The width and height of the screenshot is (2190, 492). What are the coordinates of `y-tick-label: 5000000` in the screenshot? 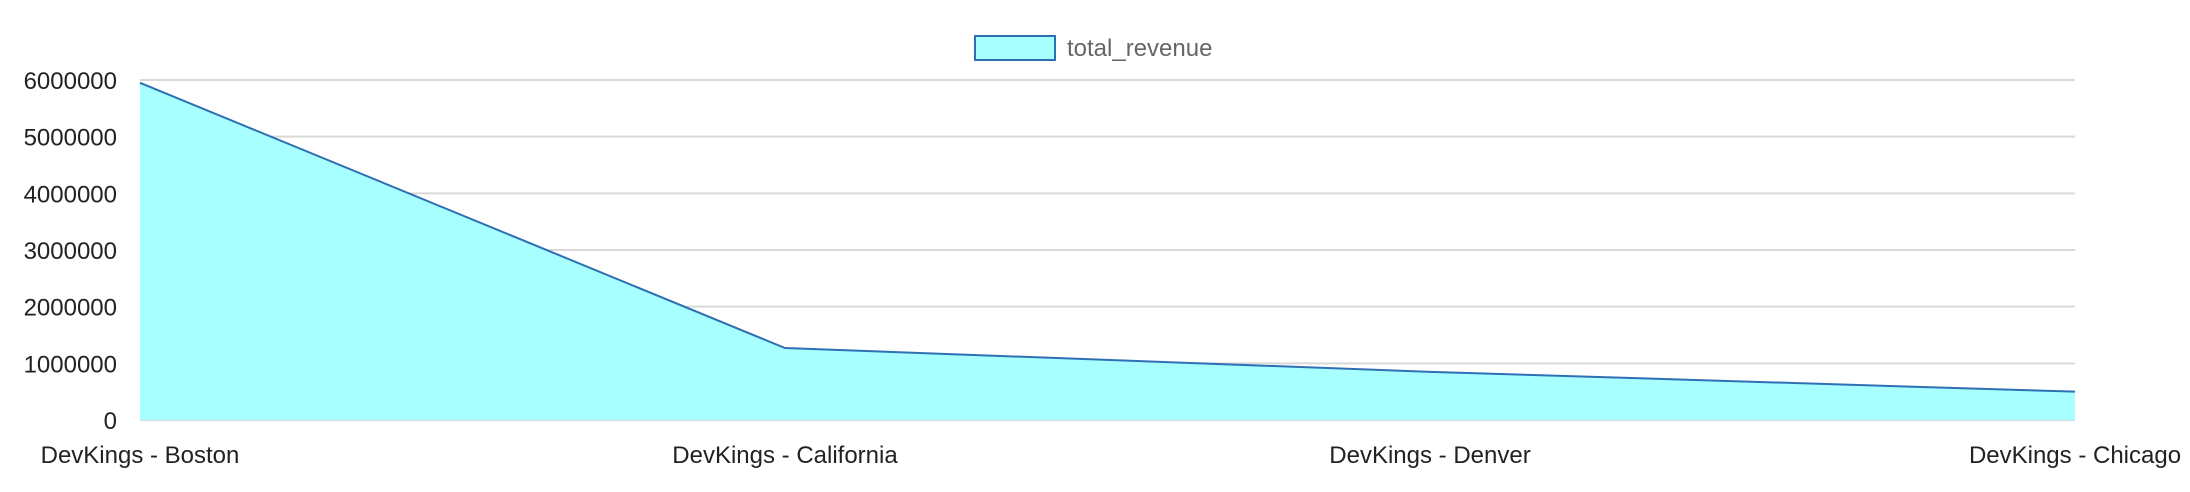 It's located at (70, 138).